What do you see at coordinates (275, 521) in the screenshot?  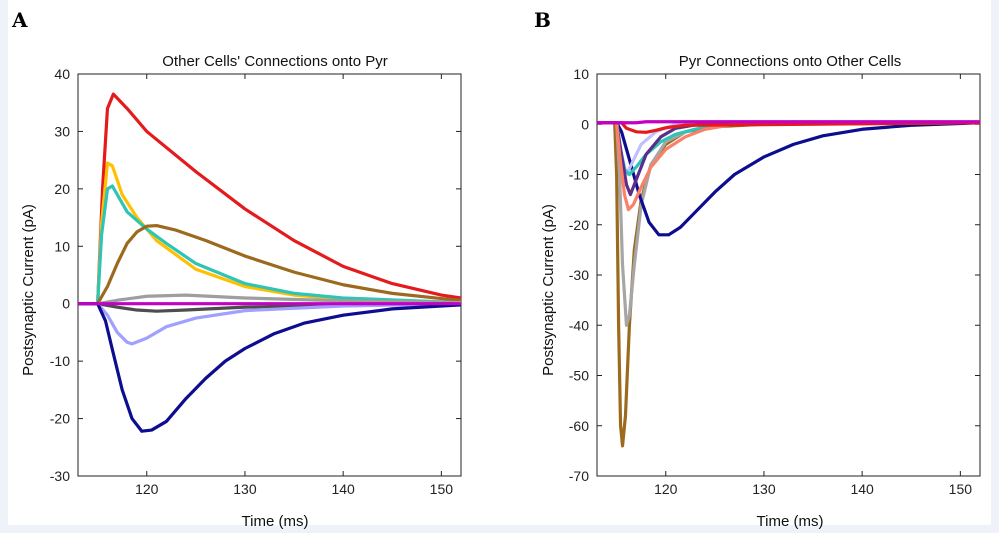 I see `chart-a-xlabel: Time (ms)` at bounding box center [275, 521].